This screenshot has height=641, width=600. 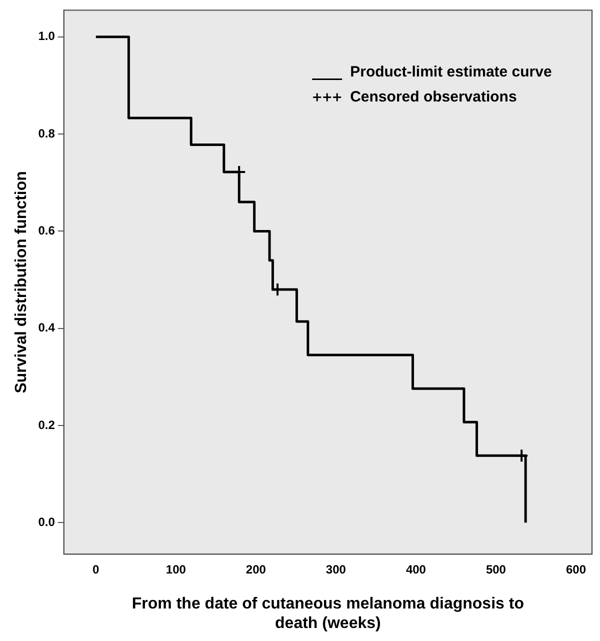 What do you see at coordinates (256, 569) in the screenshot?
I see `x-tick-label: 200` at bounding box center [256, 569].